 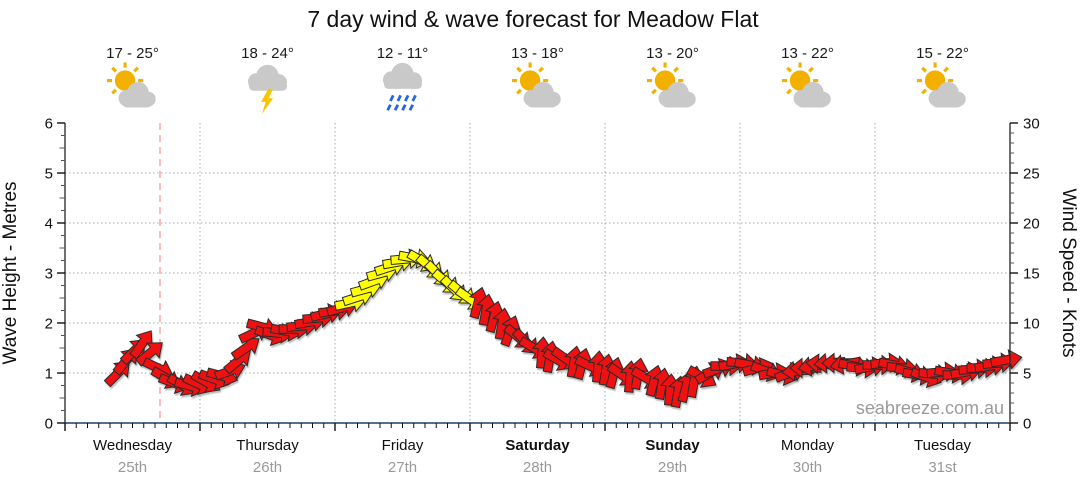 I want to click on temp-range: 15 - 22°, so click(x=942, y=53).